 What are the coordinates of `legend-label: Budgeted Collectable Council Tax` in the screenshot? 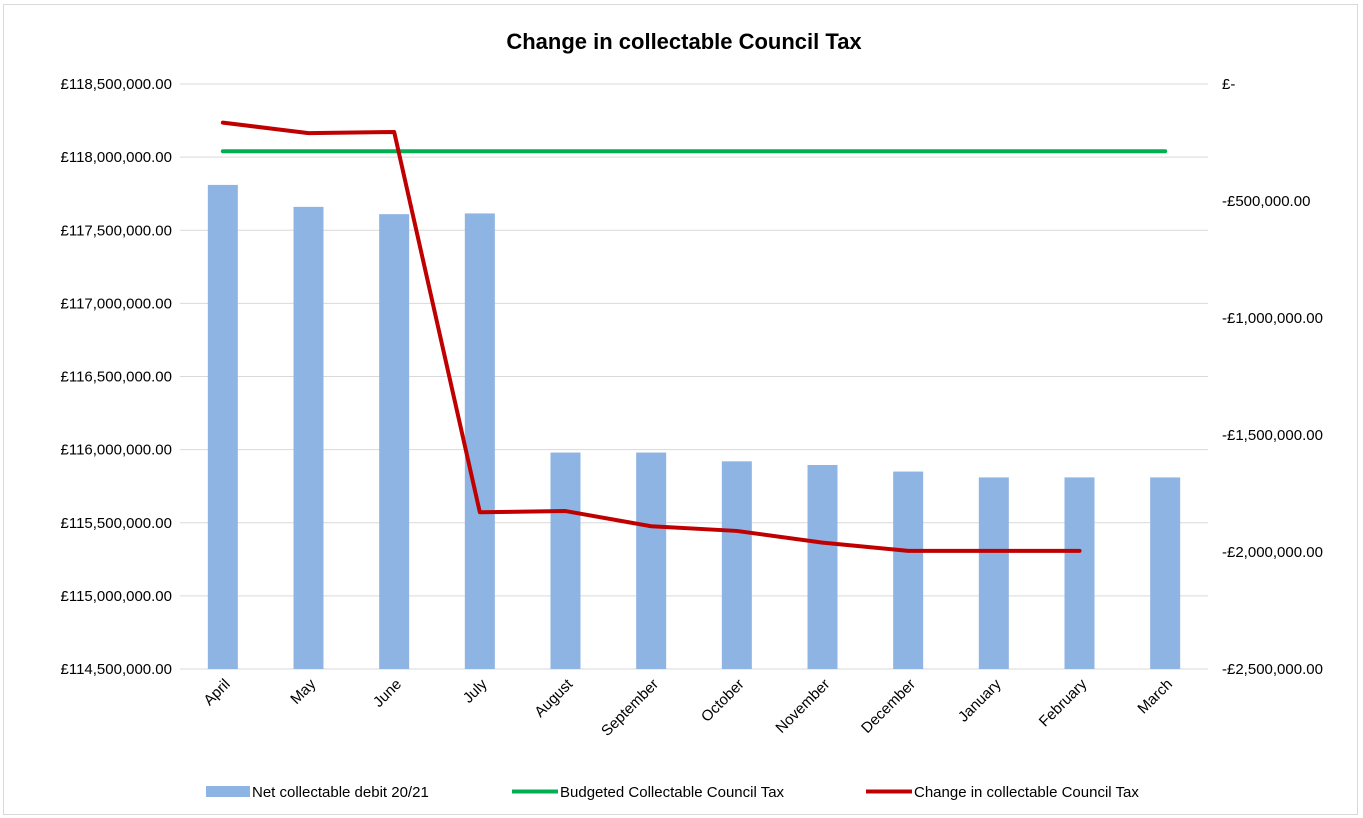 It's located at (672, 792).